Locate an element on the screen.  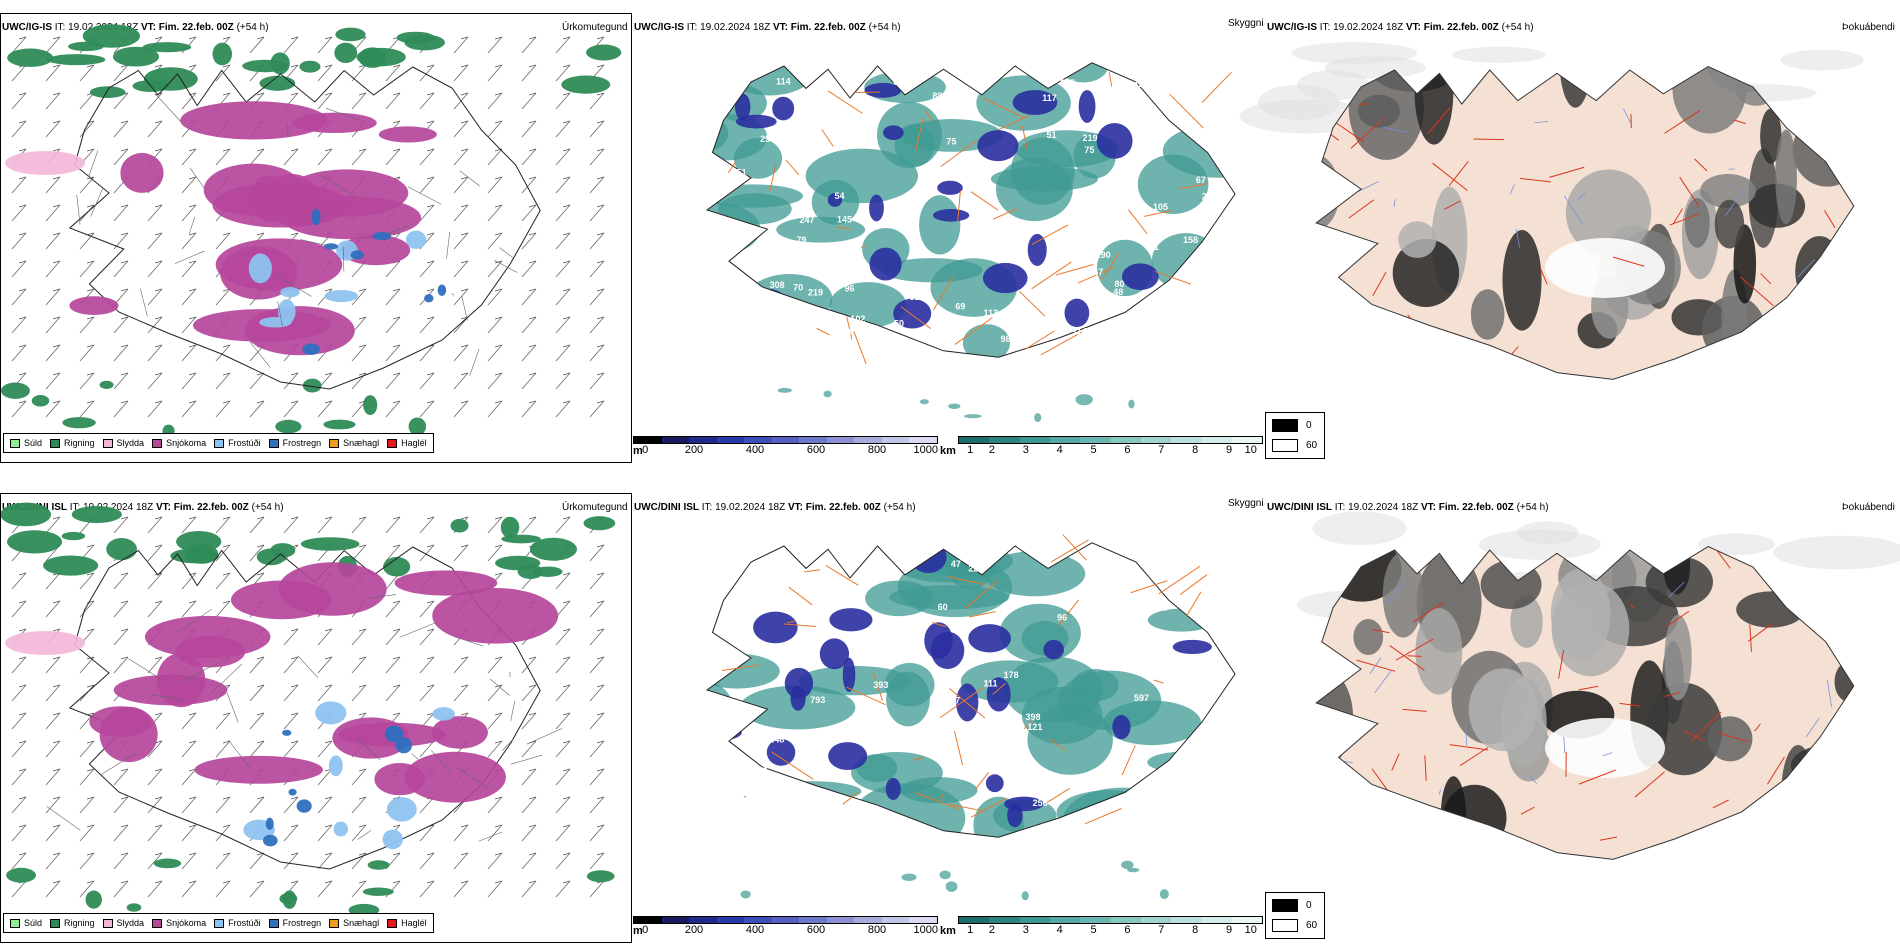
legend-label: Frostregn is located at coordinates (302, 923).